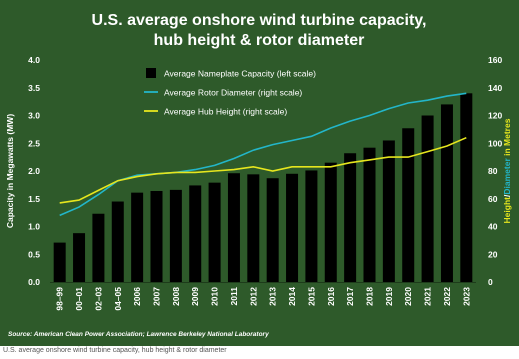  What do you see at coordinates (137, 296) in the screenshot?
I see `category-label: 2006` at bounding box center [137, 296].